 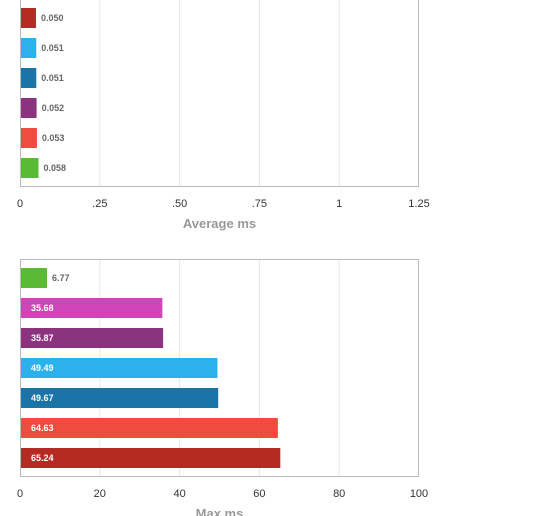 I want to click on bar-value-label: 64.63, so click(x=42, y=428).